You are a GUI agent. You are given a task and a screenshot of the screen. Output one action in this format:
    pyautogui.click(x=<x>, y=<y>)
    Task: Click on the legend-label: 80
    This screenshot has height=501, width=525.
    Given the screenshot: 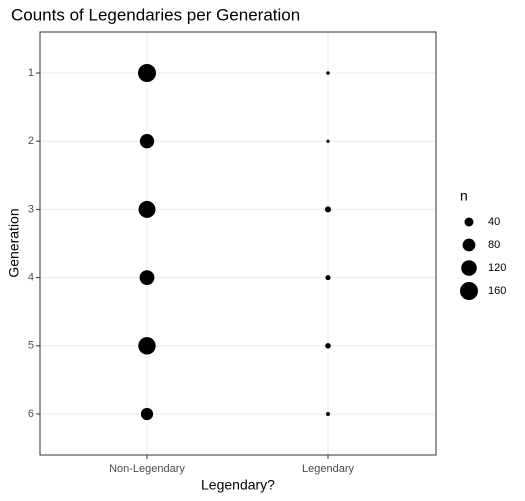 What is the action you would take?
    pyautogui.click(x=494, y=245)
    